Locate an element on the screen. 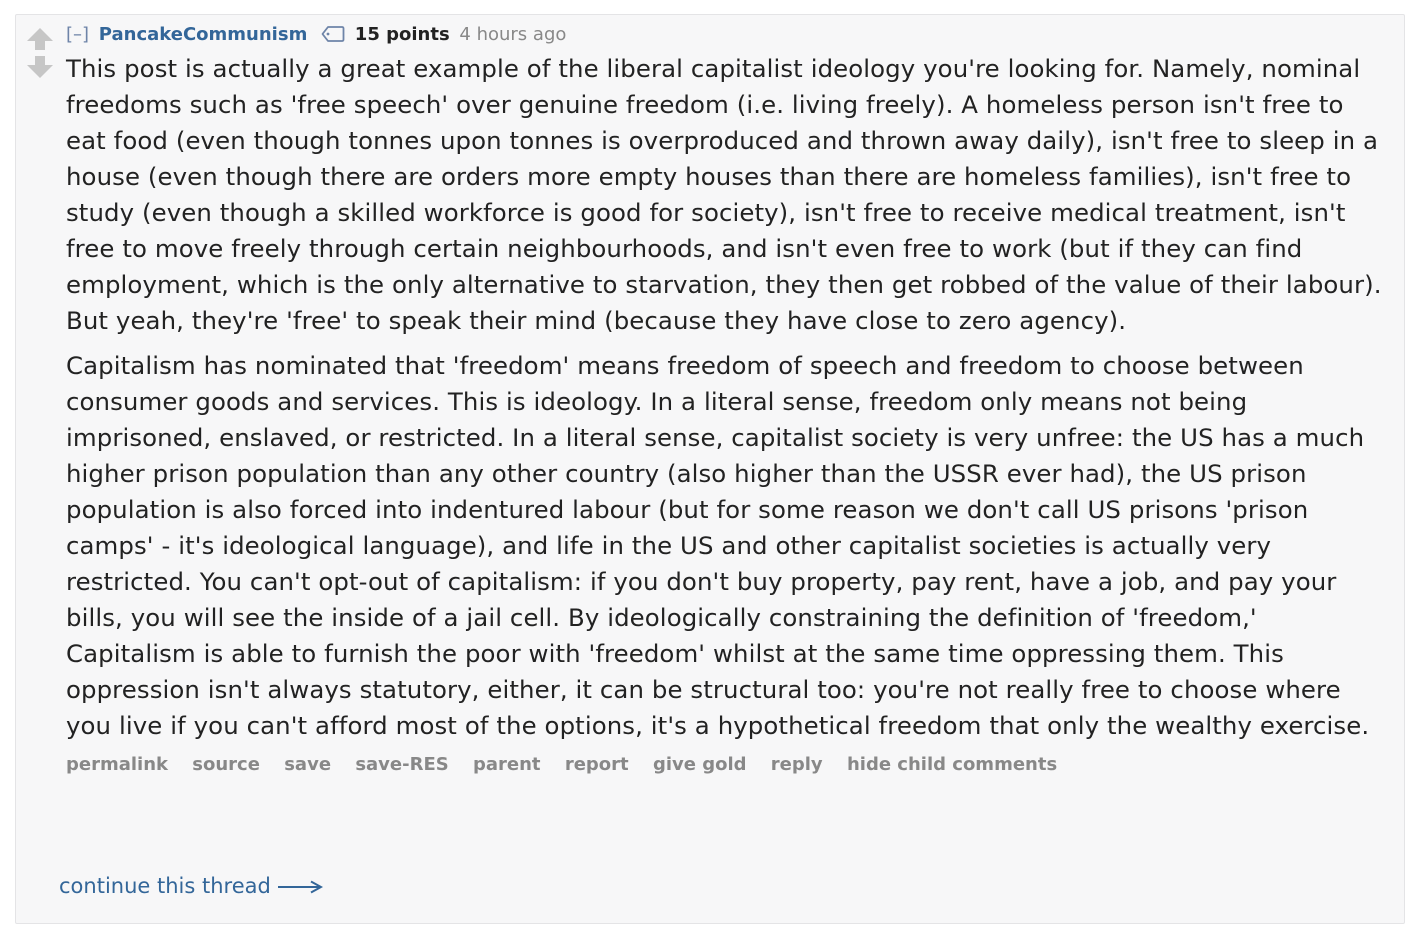 The width and height of the screenshot is (1414, 942). permalink-button: permalink is located at coordinates (117, 764).